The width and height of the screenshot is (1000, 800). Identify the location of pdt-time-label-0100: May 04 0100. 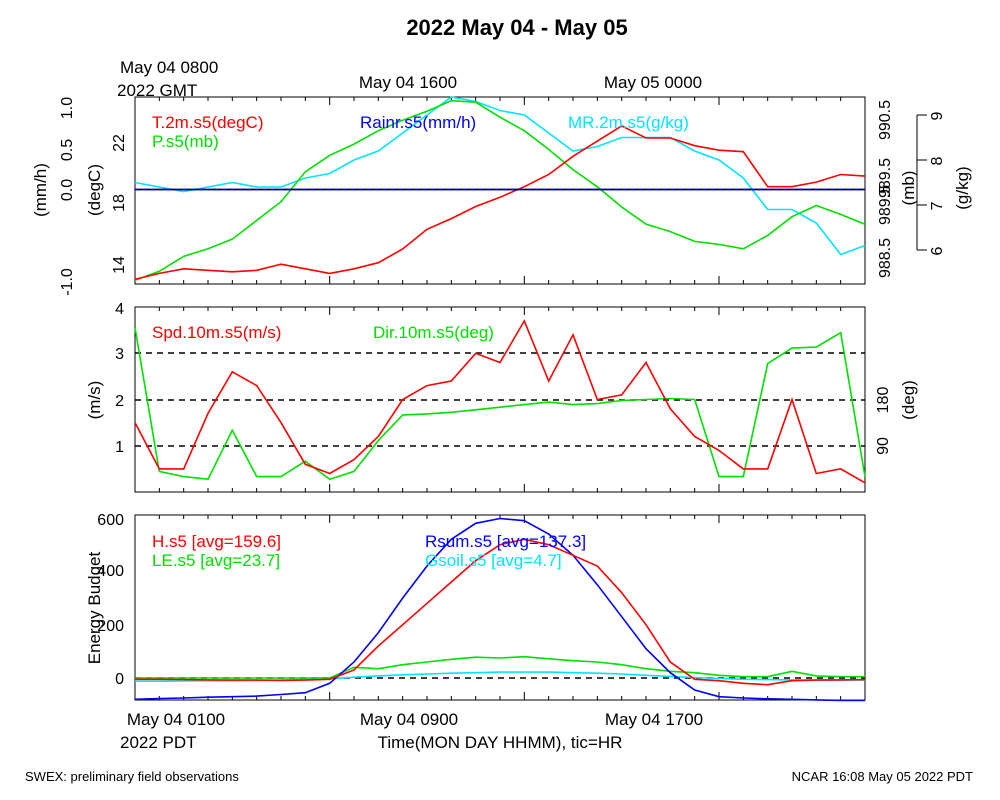
(176, 719).